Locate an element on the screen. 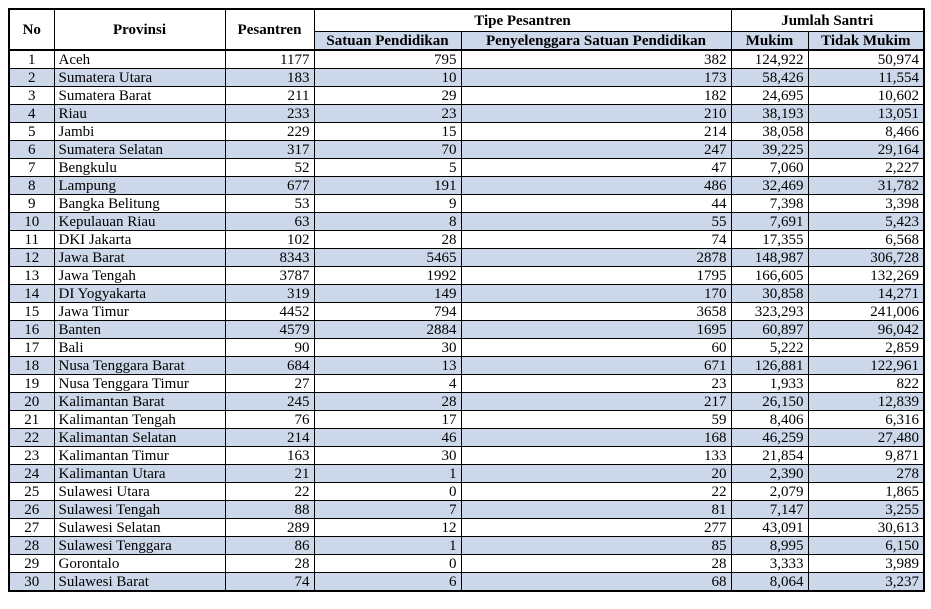 The height and width of the screenshot is (609, 931). cell-no: 19 is located at coordinates (31, 383).